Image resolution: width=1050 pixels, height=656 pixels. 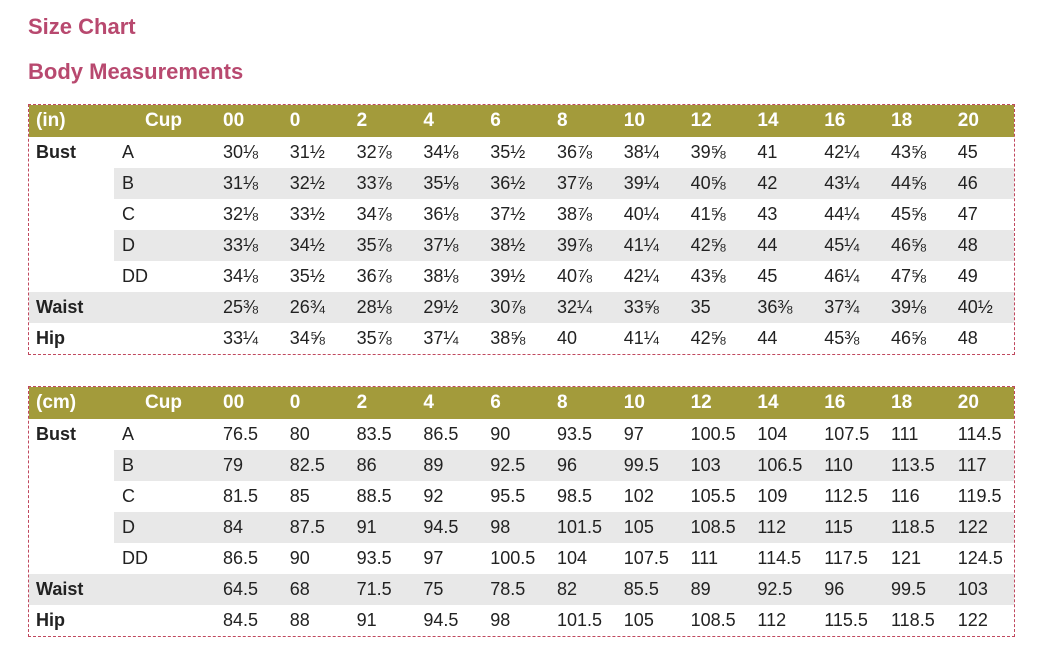 I want to click on value-cell: 43, so click(x=767, y=214).